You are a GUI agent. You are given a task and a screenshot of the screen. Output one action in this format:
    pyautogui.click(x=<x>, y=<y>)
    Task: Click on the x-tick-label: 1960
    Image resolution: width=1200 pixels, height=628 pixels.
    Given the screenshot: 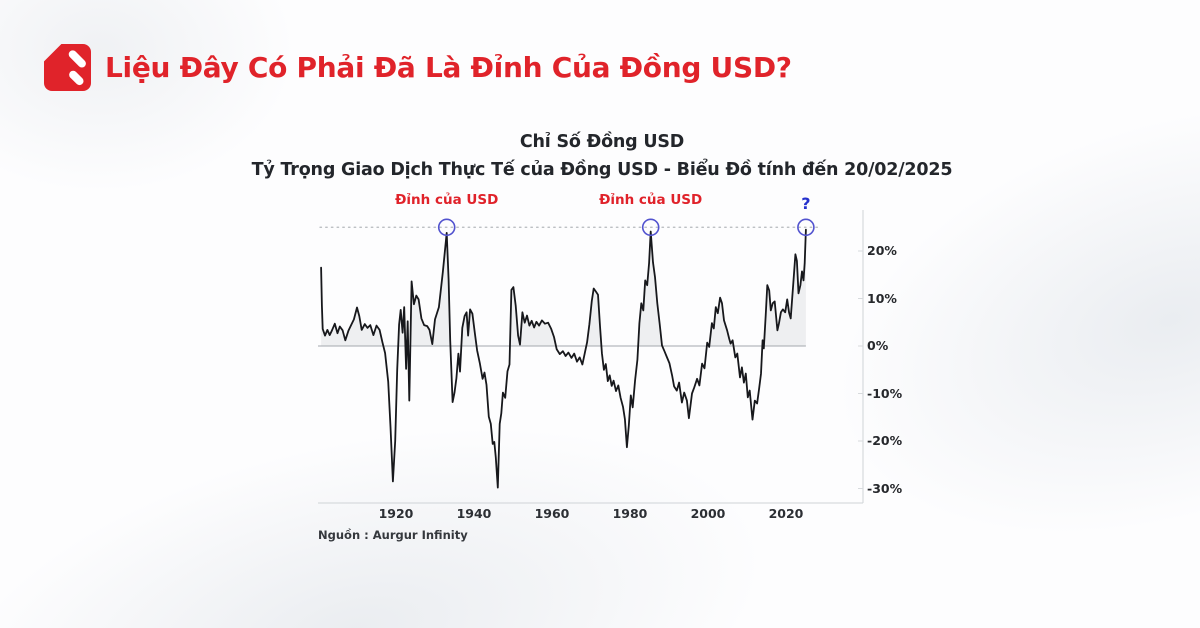 What is the action you would take?
    pyautogui.click(x=552, y=513)
    